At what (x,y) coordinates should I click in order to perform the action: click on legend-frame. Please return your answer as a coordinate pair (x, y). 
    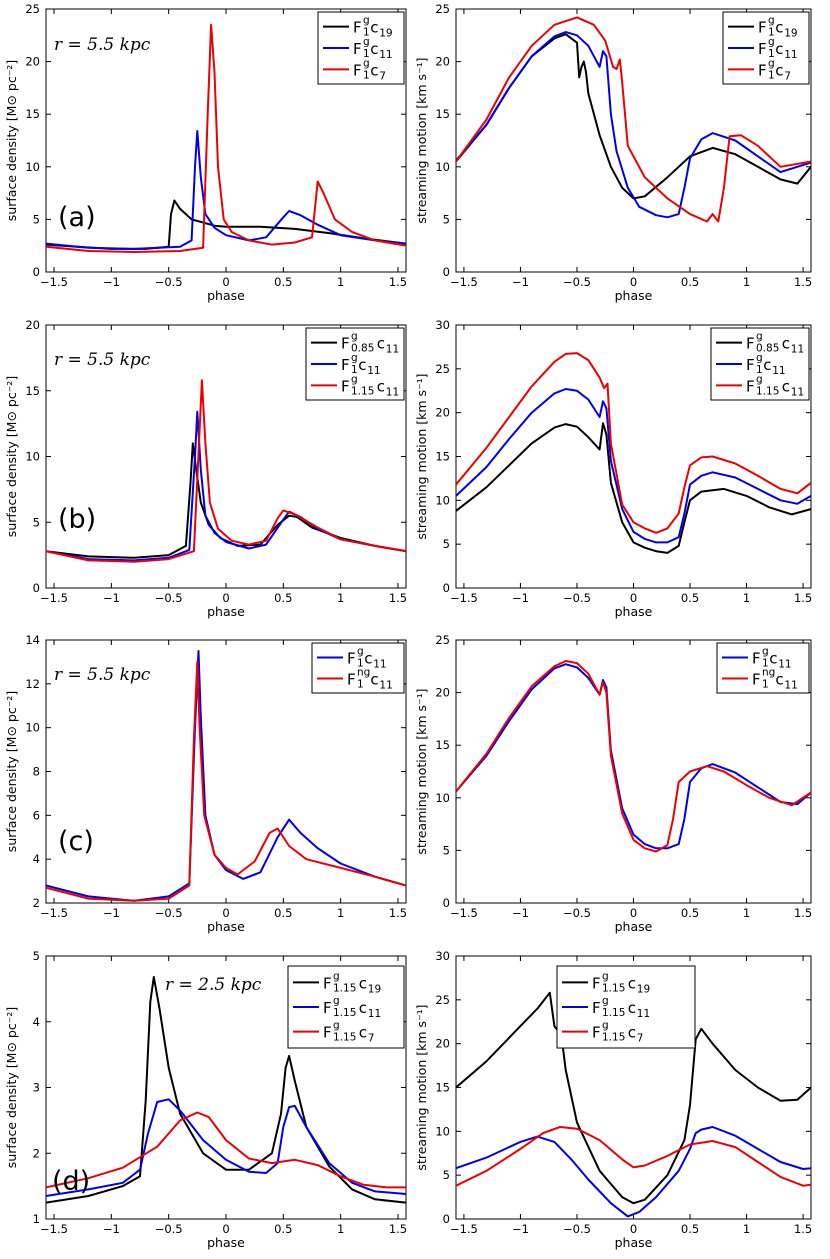
    Looking at the image, I should click on (763, 668).